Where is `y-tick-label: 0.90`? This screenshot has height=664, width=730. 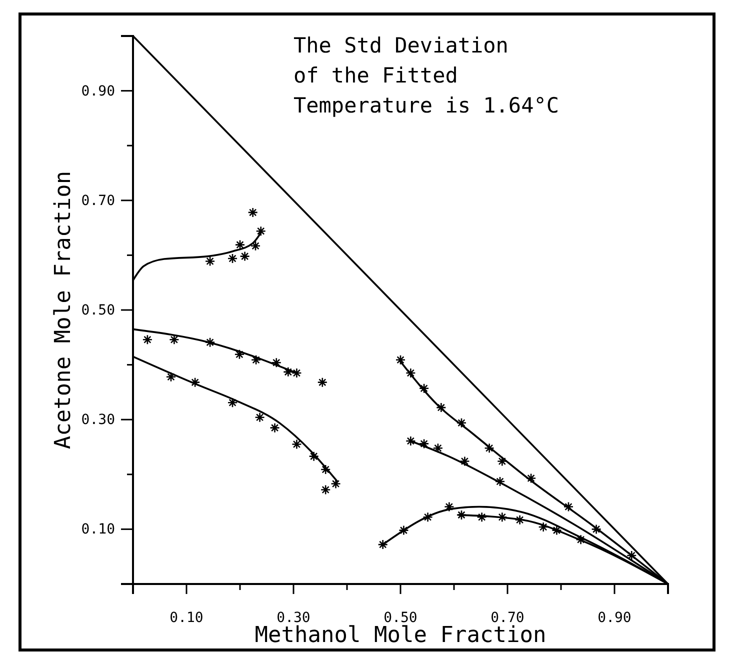 y-tick-label: 0.90 is located at coordinates (98, 91).